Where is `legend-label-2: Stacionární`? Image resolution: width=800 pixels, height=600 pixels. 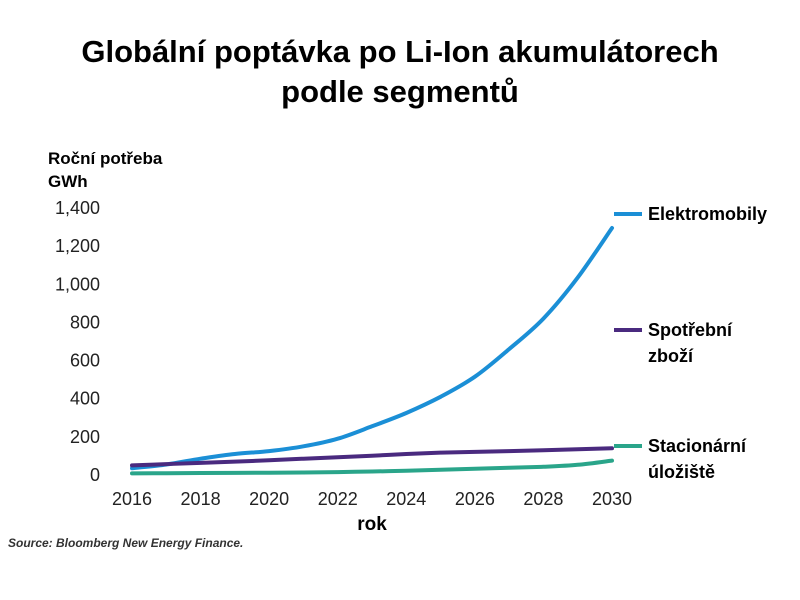 legend-label-2: Stacionární is located at coordinates (697, 446).